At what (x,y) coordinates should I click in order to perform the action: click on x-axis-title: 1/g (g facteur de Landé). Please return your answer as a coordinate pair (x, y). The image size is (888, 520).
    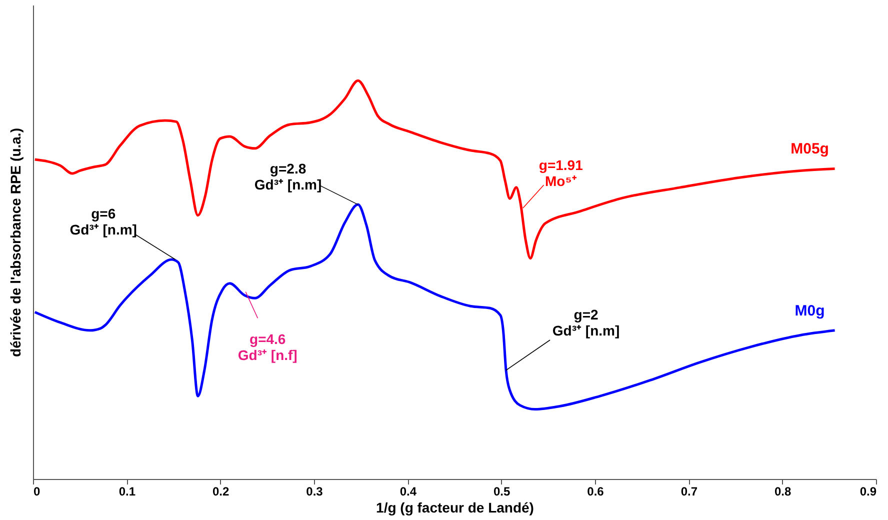
    Looking at the image, I should click on (455, 508).